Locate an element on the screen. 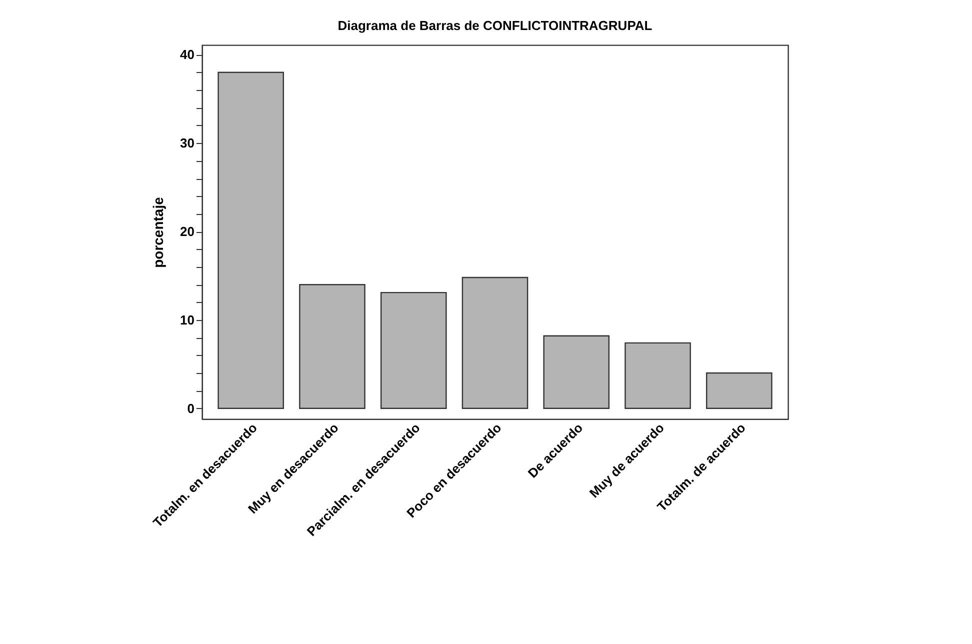  chart-title: Diagrama de Barras de CONFLICTOINTRAGRUPAL is located at coordinates (495, 25).